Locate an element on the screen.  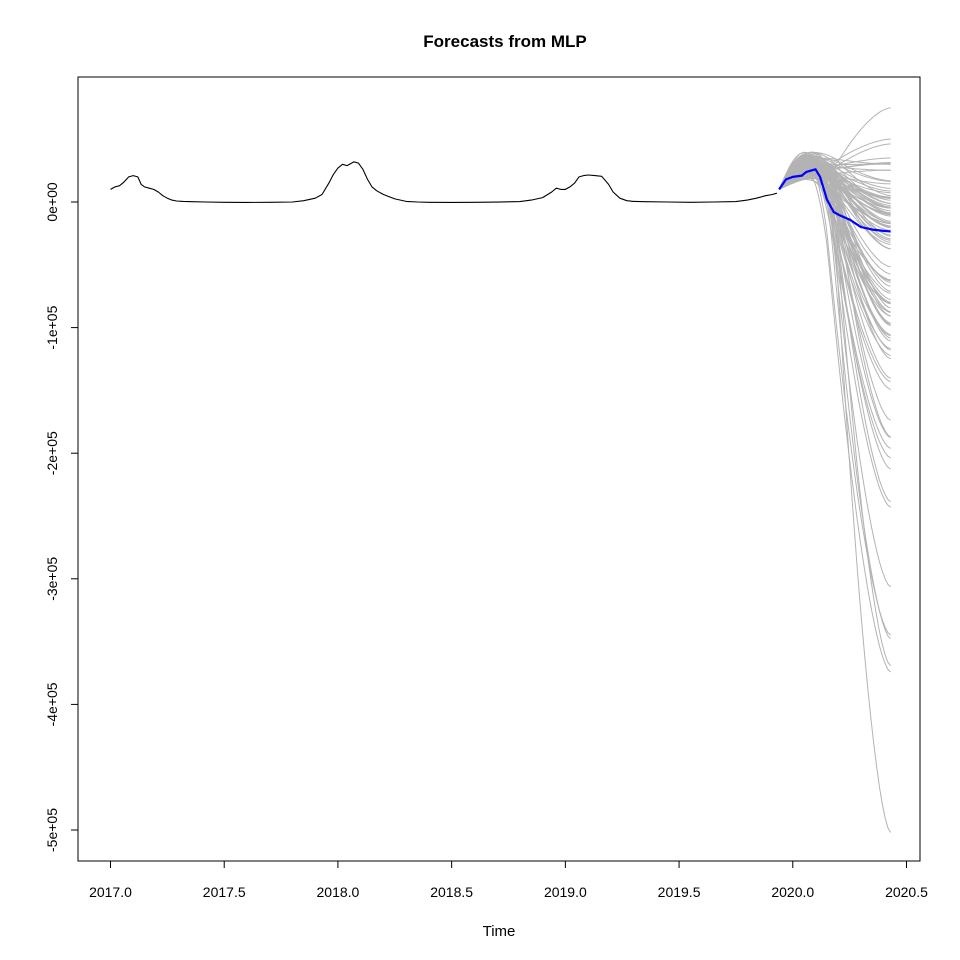
y-axis: 0e+00 -1e+05 -2e+05 -3e+05 -4e+05 -5e+05 is located at coordinates (61, 517).